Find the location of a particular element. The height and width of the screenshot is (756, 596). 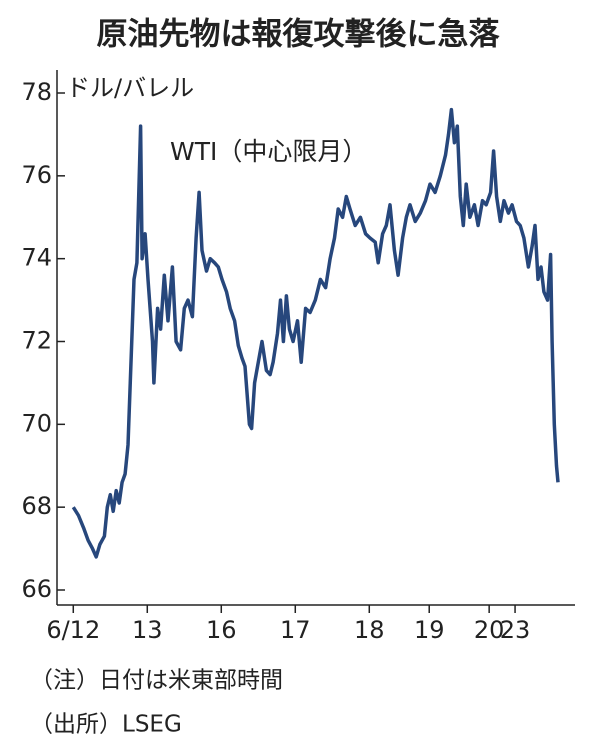

y-tick-label: 78 is located at coordinates (36, 92).